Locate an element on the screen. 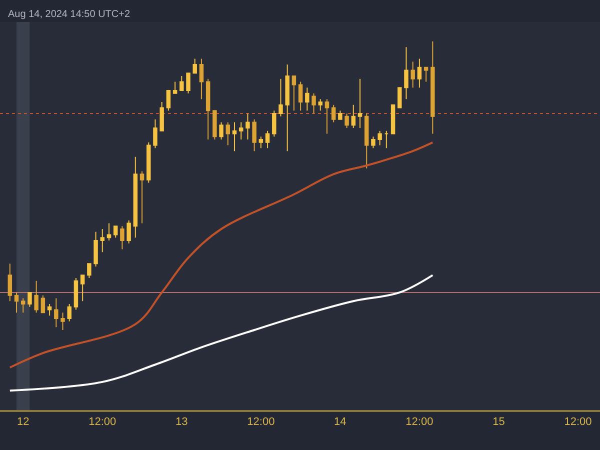 The height and width of the screenshot is (450, 600). x-tick-label: 13 is located at coordinates (182, 422).